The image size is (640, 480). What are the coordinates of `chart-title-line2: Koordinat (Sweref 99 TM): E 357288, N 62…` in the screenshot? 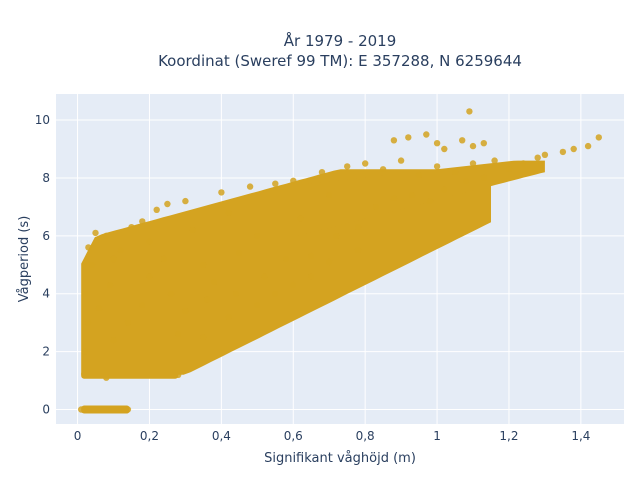 It's located at (340, 61).